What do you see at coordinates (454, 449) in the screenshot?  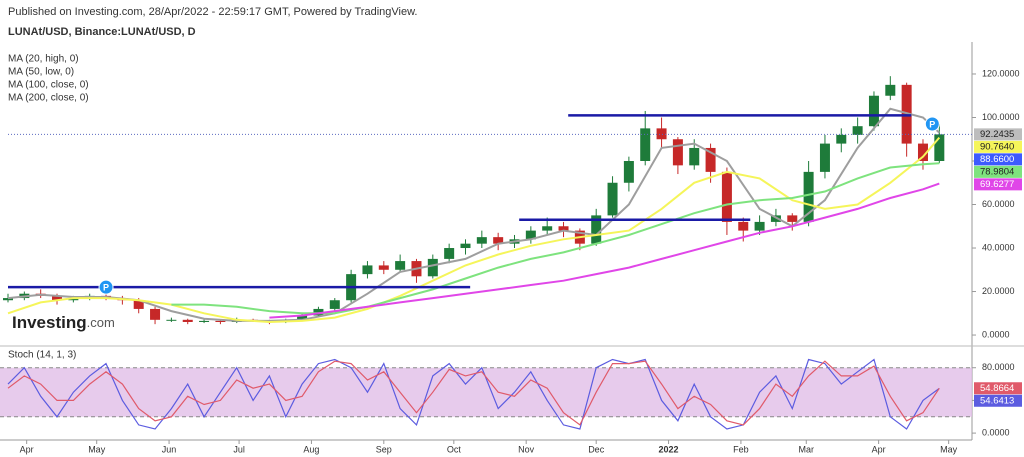 I see `x-tick-label: Oct` at bounding box center [454, 449].